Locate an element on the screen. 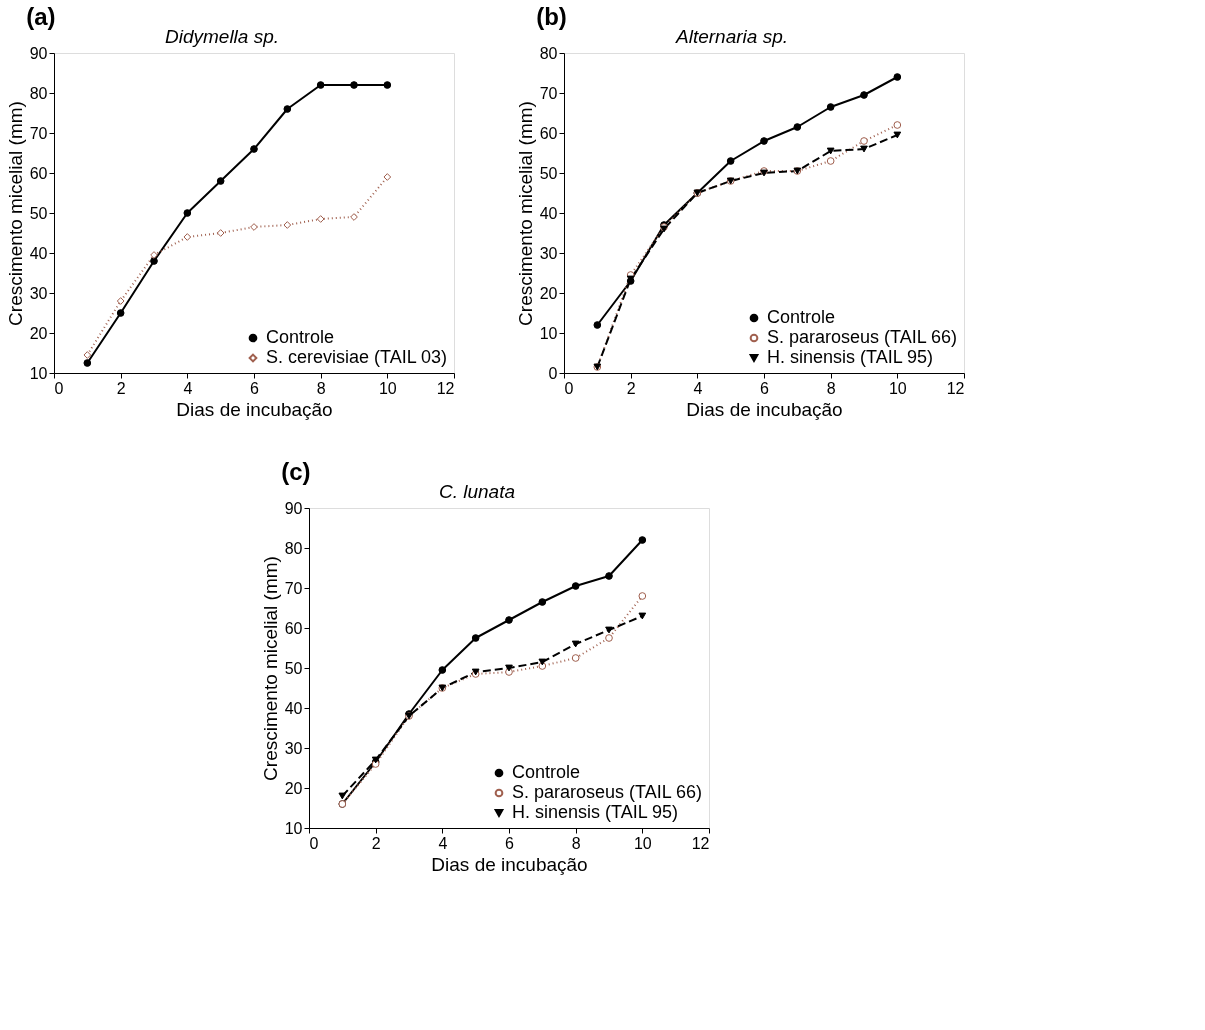 This screenshot has height=1030, width=1205. y-tick-label: 0 is located at coordinates (553, 373).